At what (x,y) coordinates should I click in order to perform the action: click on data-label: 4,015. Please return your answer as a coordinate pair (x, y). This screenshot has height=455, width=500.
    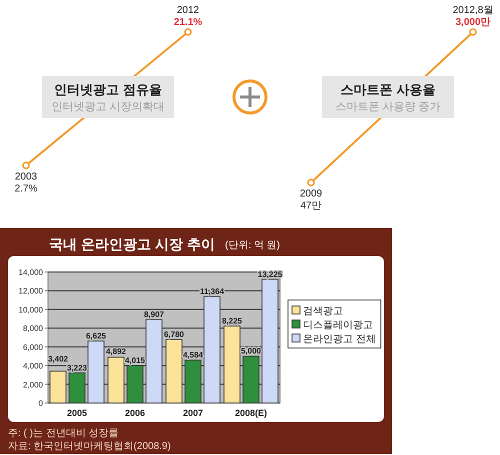
    Looking at the image, I should click on (135, 360).